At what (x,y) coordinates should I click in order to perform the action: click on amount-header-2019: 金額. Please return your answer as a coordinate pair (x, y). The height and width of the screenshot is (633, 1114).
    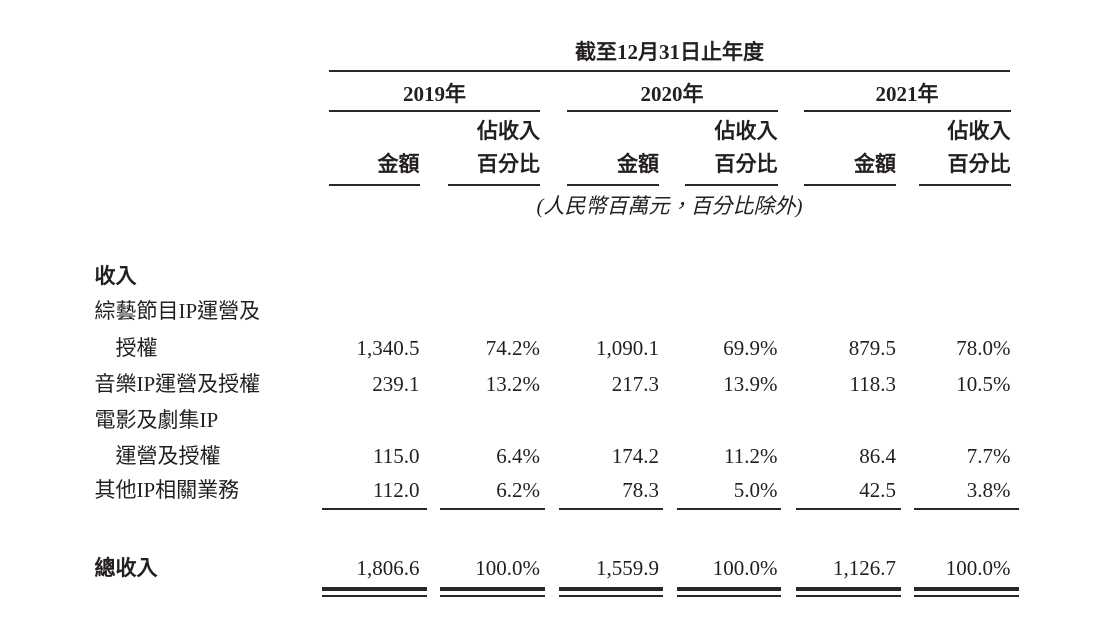
    Looking at the image, I should click on (398, 163).